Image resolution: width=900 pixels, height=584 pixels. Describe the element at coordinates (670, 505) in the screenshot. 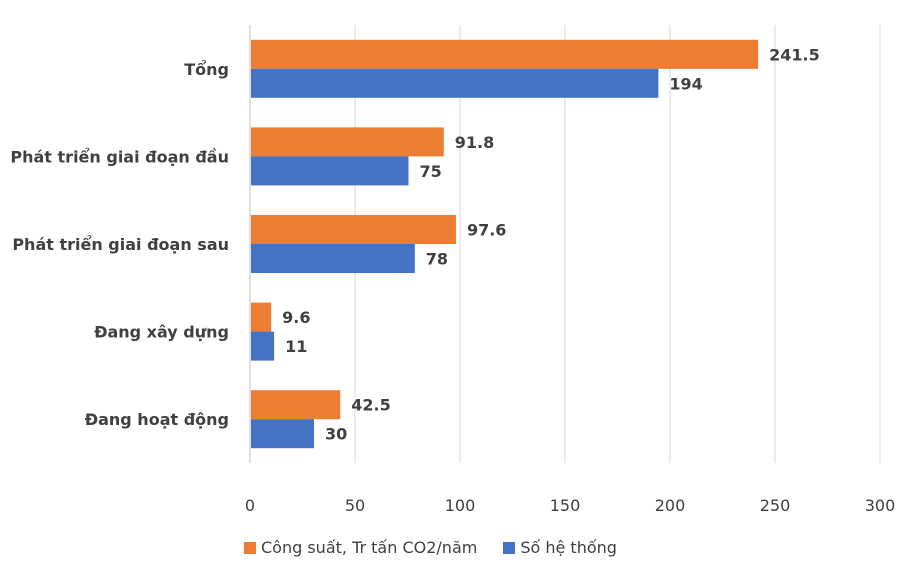

I see `x-tick-label: 200` at that location.